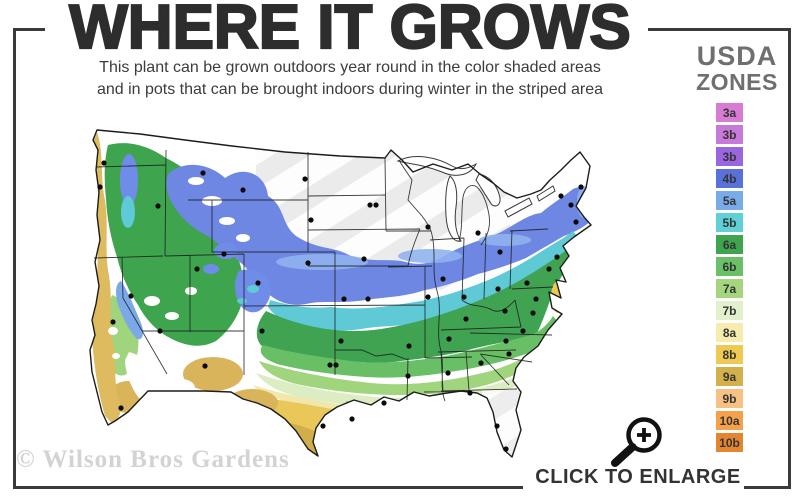 Image resolution: width=800 pixels, height=500 pixels. What do you see at coordinates (729, 442) in the screenshot?
I see `zone-chip-10b: 10b` at bounding box center [729, 442].